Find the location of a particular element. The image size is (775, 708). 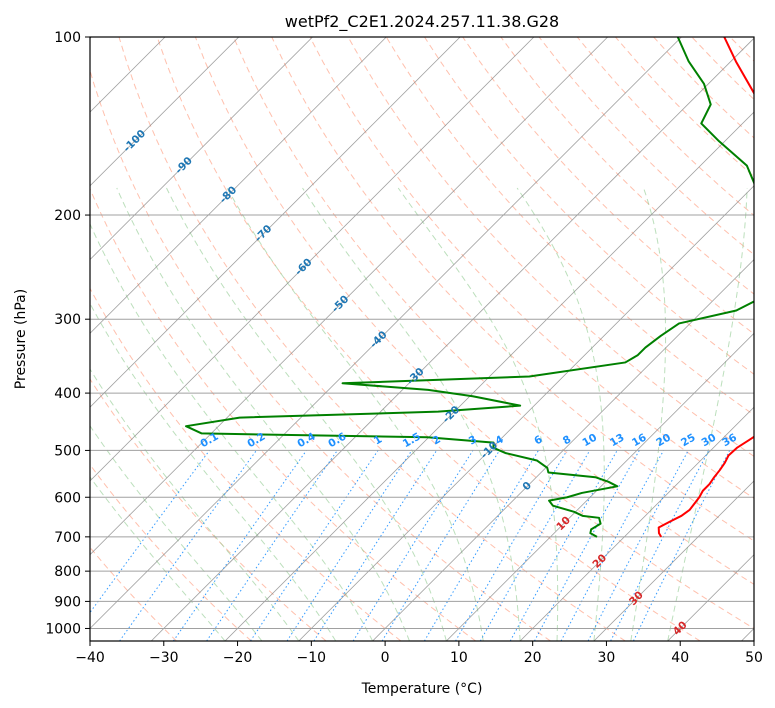

y-tick-label: 600 is located at coordinates (67, 498).